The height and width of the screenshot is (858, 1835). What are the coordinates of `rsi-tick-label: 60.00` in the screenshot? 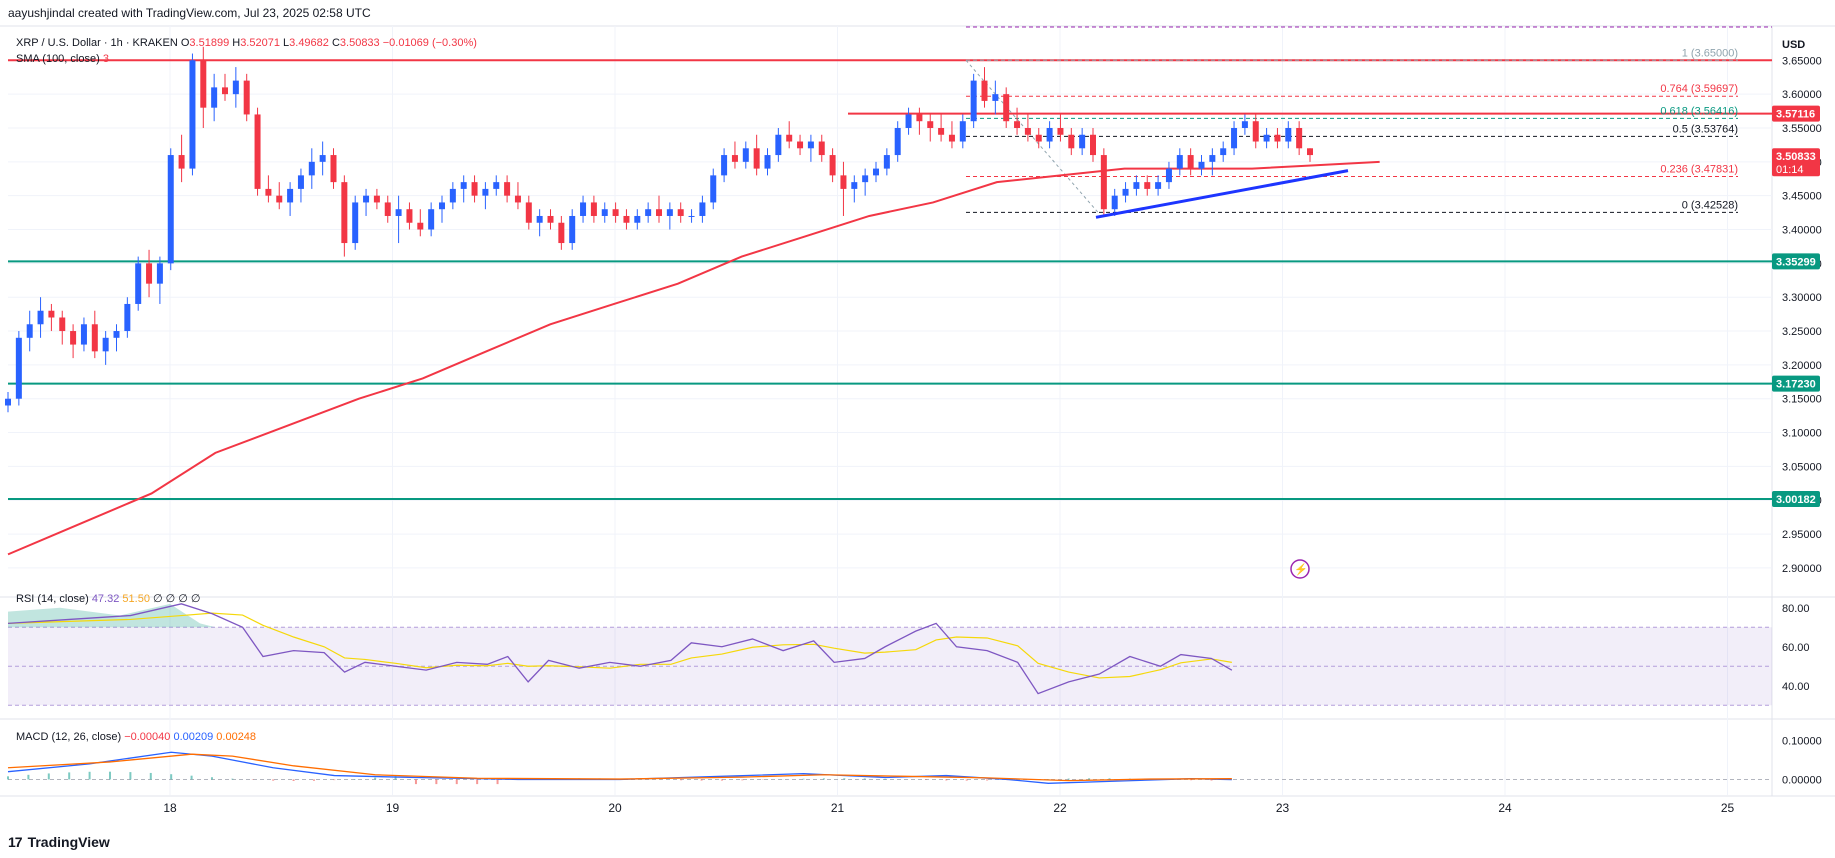 It's located at (1796, 648).